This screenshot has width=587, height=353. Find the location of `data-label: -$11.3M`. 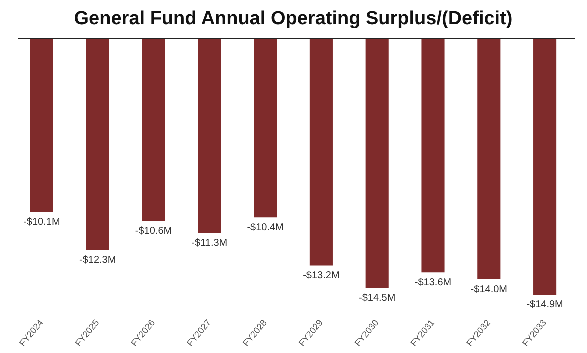

data-label: -$11.3M is located at coordinates (210, 243).